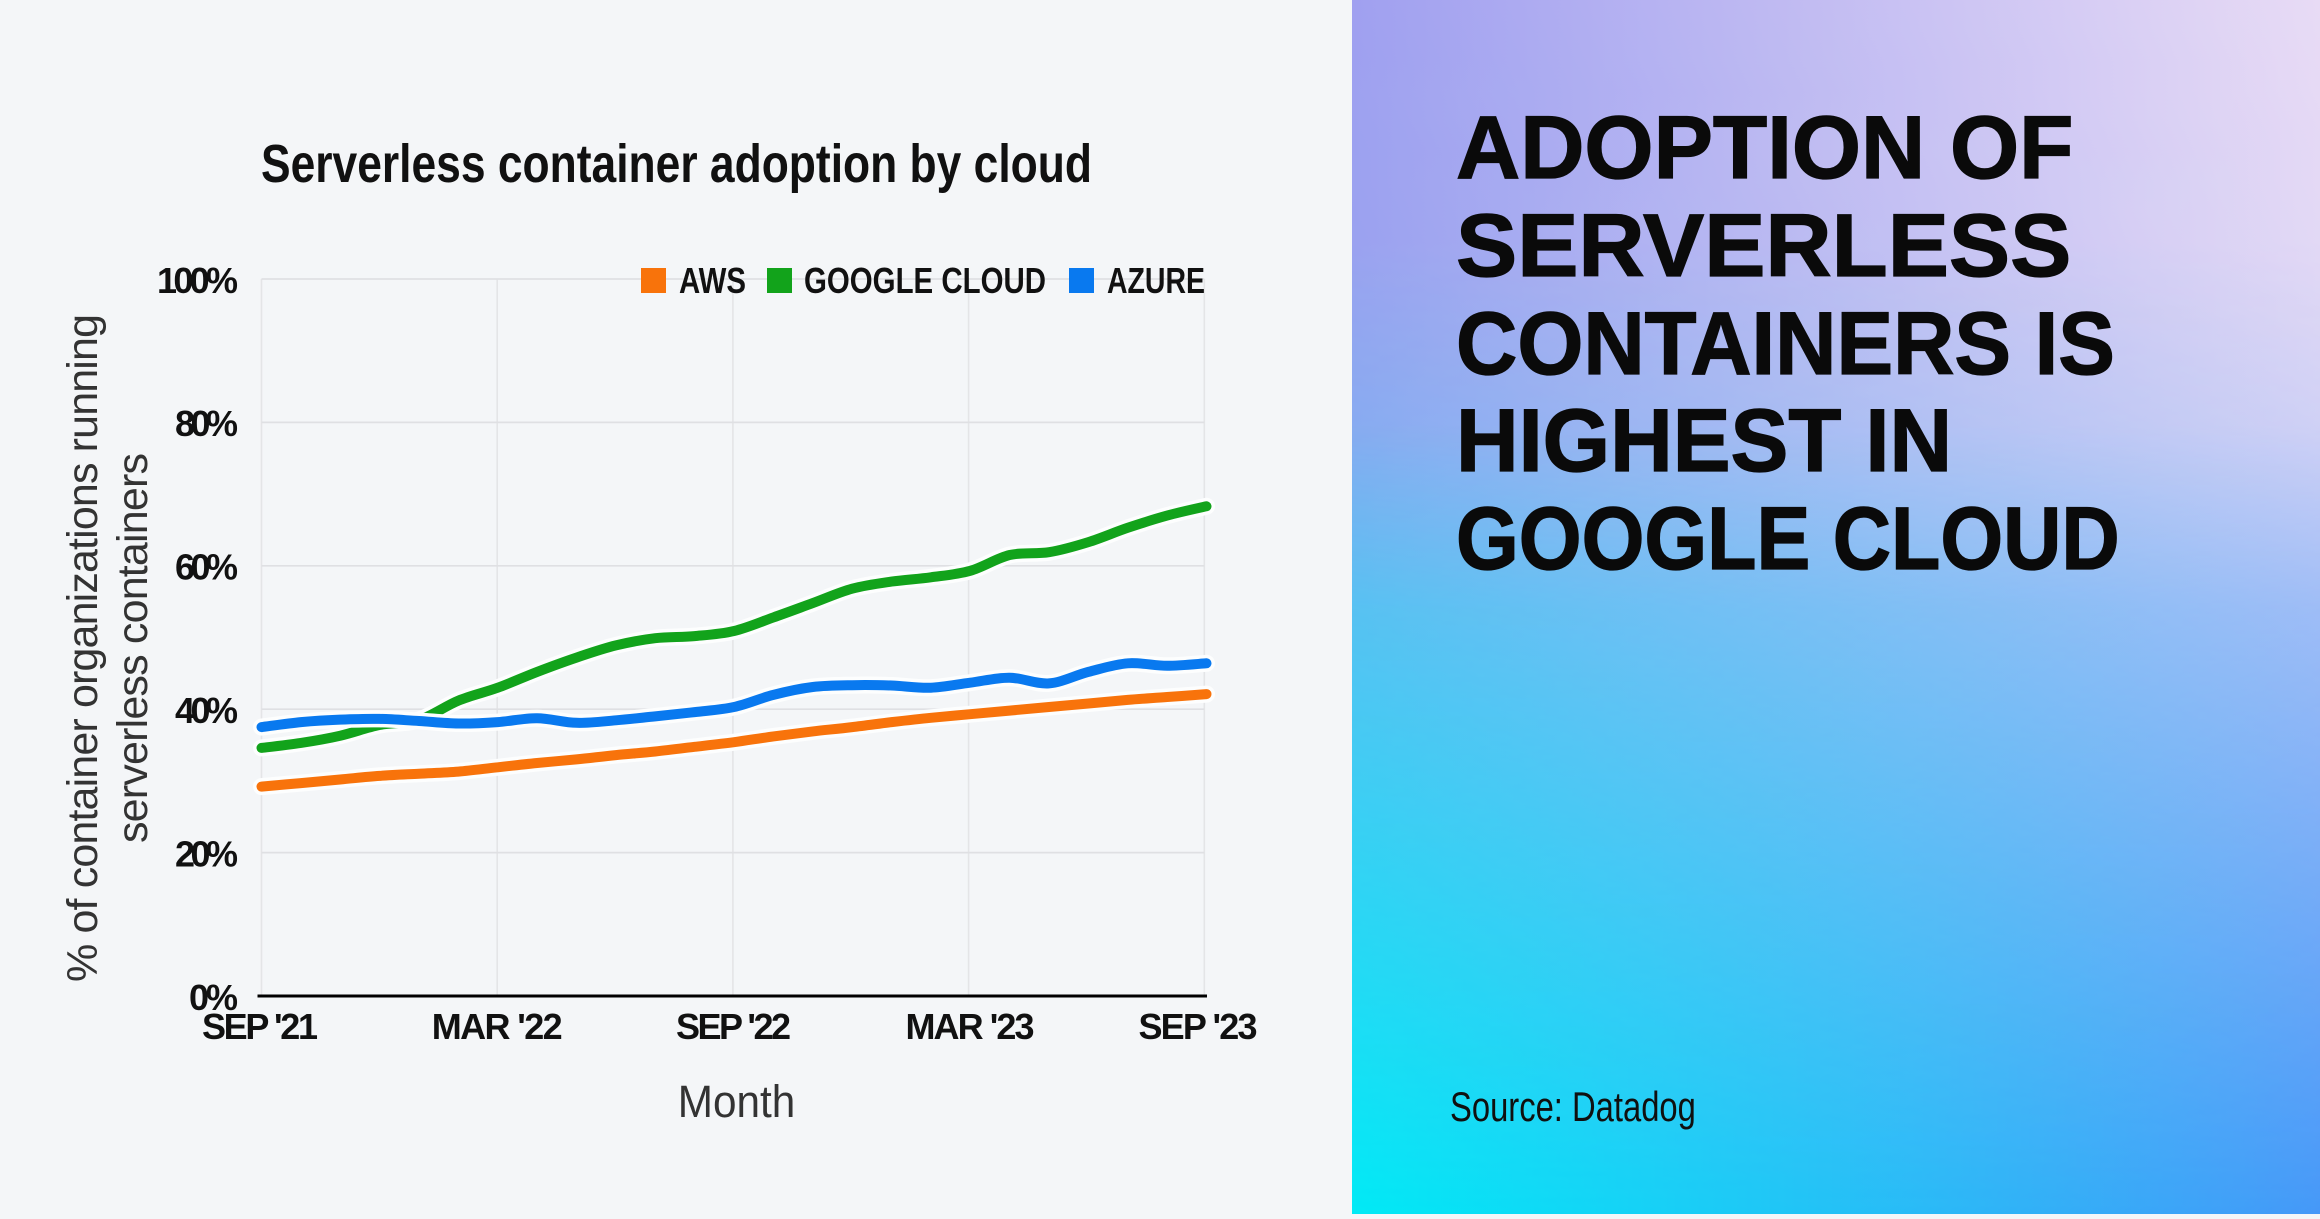  What do you see at coordinates (206, 710) in the screenshot?
I see `svg-text: 40%` at bounding box center [206, 710].